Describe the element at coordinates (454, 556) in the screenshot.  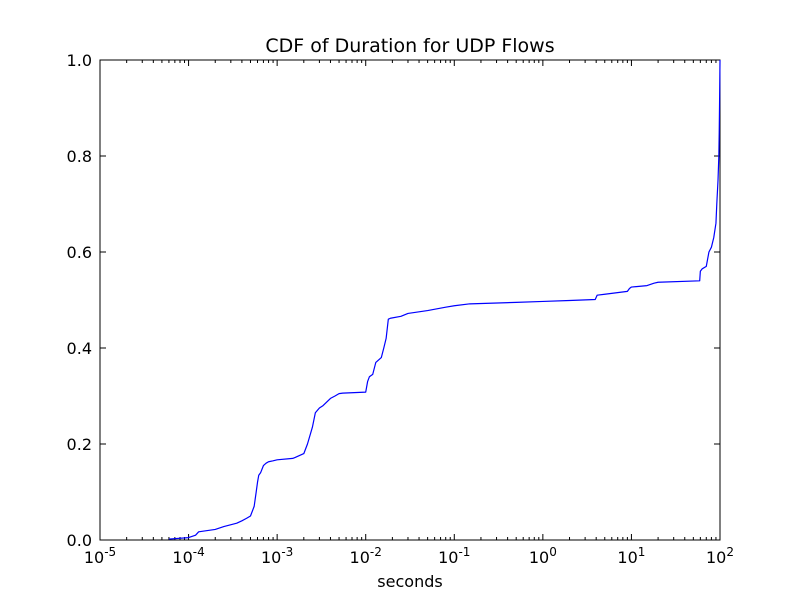
I see `x-tick-label: 10⁻¹` at that location.